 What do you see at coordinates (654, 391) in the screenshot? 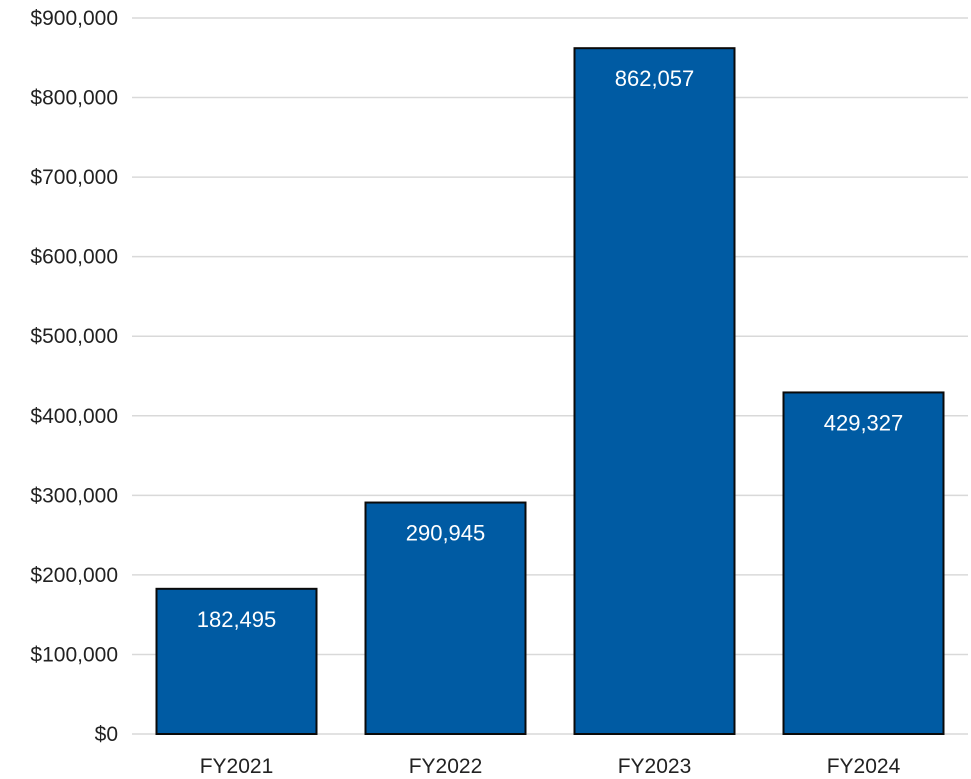
I see `bar-fy2023` at bounding box center [654, 391].